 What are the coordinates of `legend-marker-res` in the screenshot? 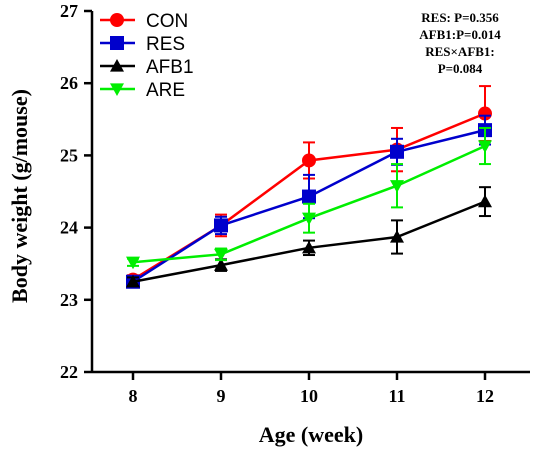 It's located at (117, 43).